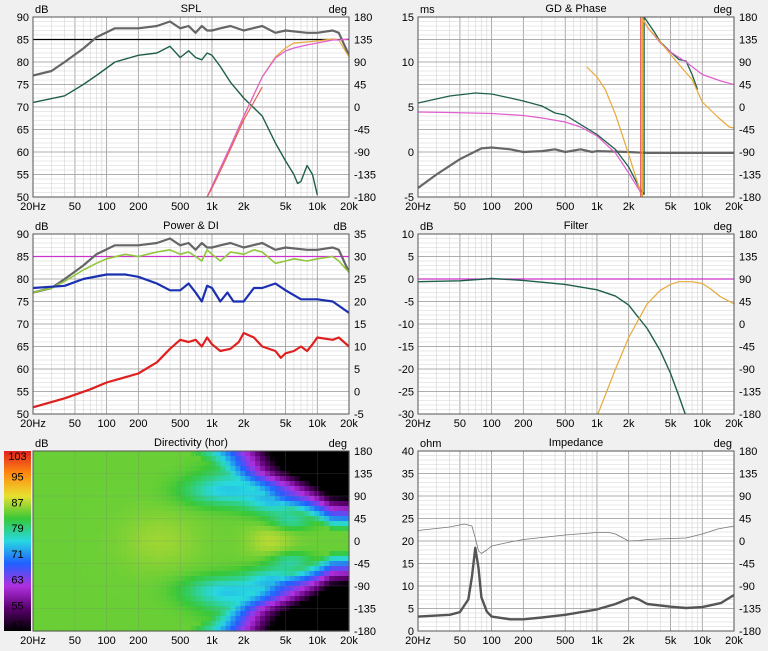  Describe the element at coordinates (747, 370) in the screenshot. I see `y-tick-label-right: -90` at that location.